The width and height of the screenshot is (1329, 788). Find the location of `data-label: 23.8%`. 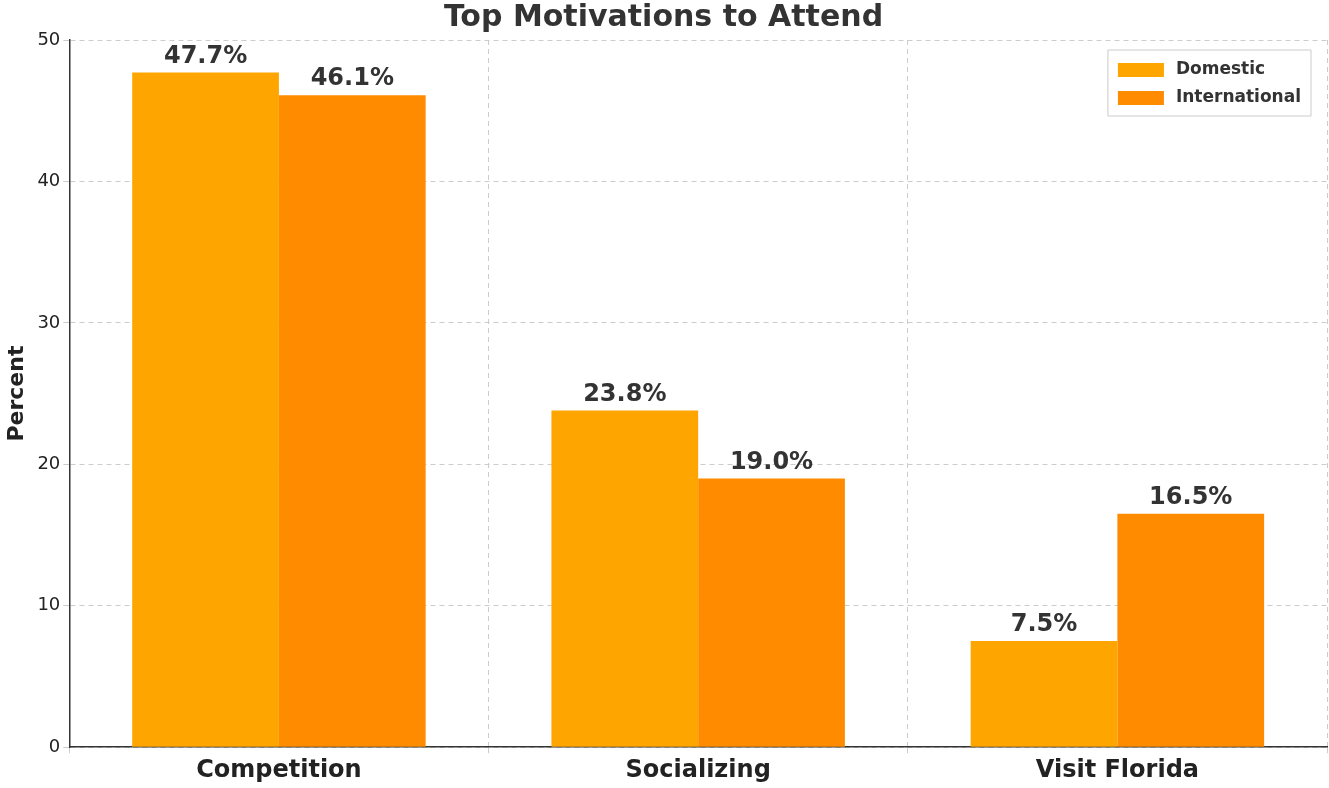

data-label: 23.8% is located at coordinates (625, 392).